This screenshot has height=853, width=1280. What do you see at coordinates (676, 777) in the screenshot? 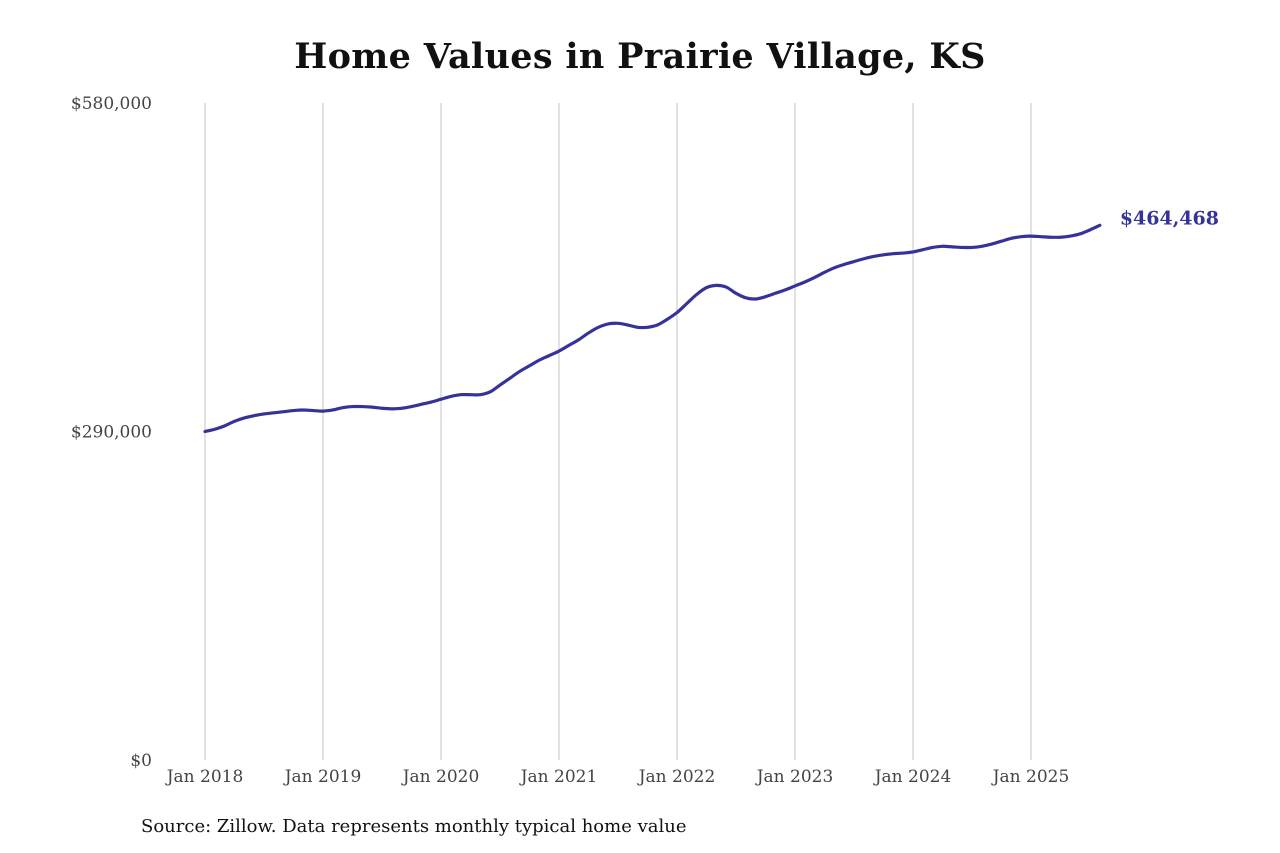
I see `x-tick-label: Jan 2022` at bounding box center [676, 777].